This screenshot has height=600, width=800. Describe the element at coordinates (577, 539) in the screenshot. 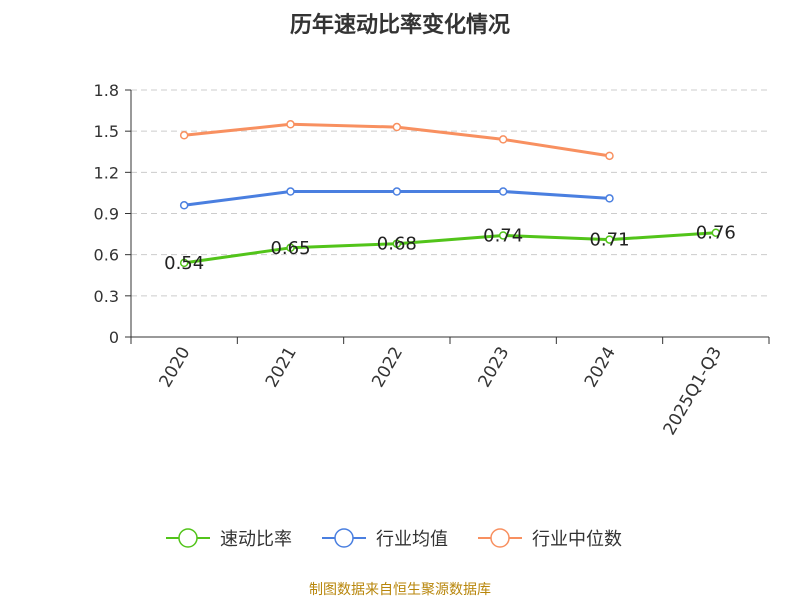

I see `legend-label: 行业中位数` at that location.